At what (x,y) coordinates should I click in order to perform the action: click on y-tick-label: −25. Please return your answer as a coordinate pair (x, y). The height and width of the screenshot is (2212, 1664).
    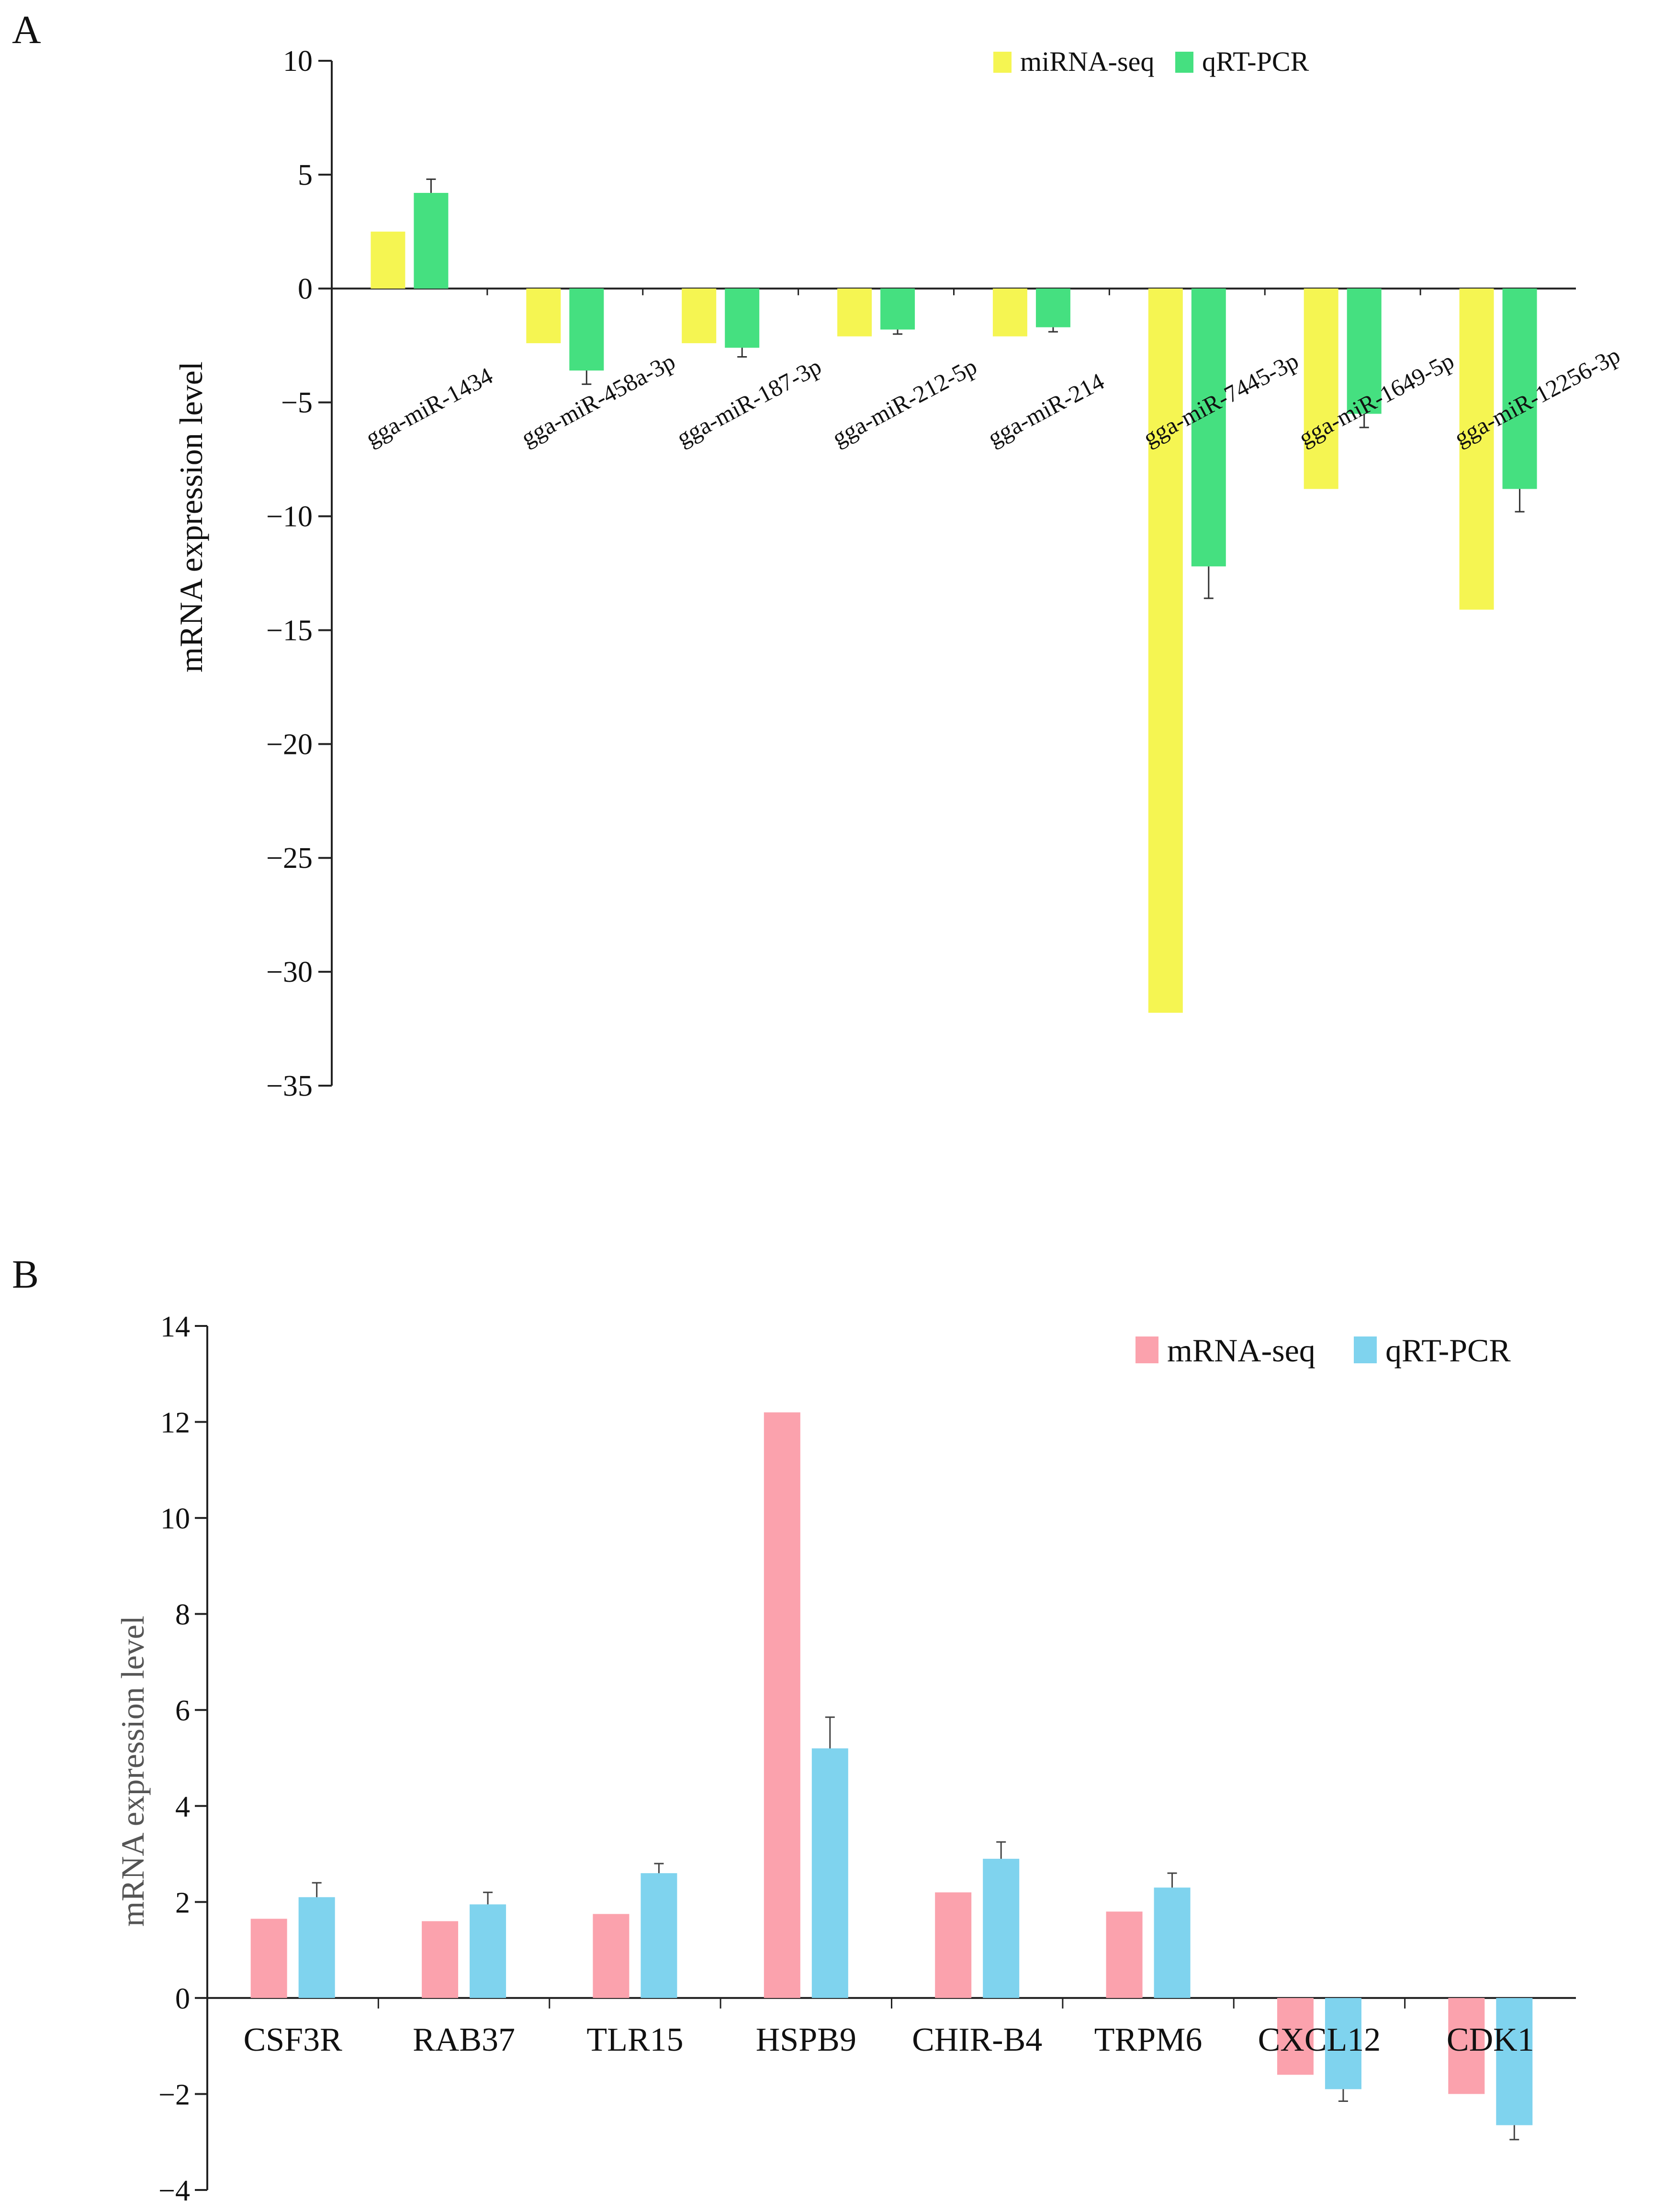
    Looking at the image, I should click on (289, 858).